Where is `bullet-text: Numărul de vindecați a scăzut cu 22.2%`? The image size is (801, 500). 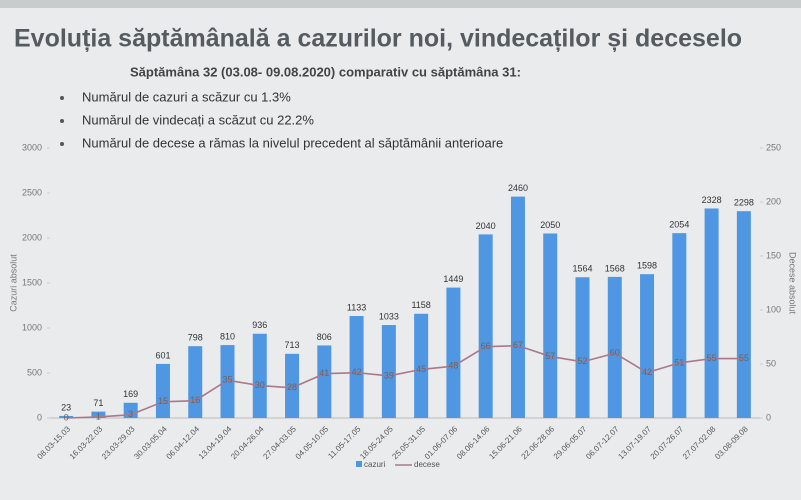
bullet-text: Numărul de vindecați a scăzut cu 22.2% is located at coordinates (198, 119).